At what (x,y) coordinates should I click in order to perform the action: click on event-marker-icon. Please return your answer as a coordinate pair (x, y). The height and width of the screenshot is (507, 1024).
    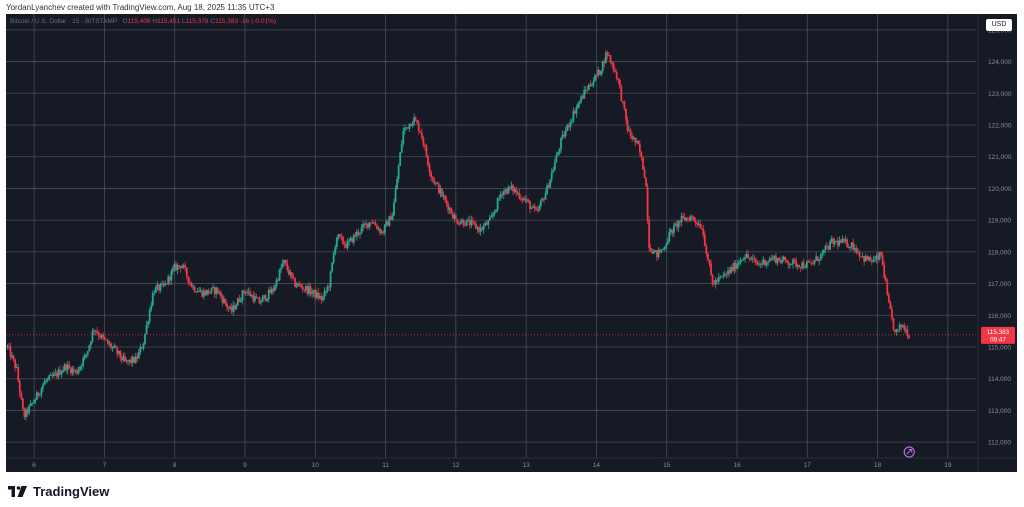
    Looking at the image, I should click on (909, 452).